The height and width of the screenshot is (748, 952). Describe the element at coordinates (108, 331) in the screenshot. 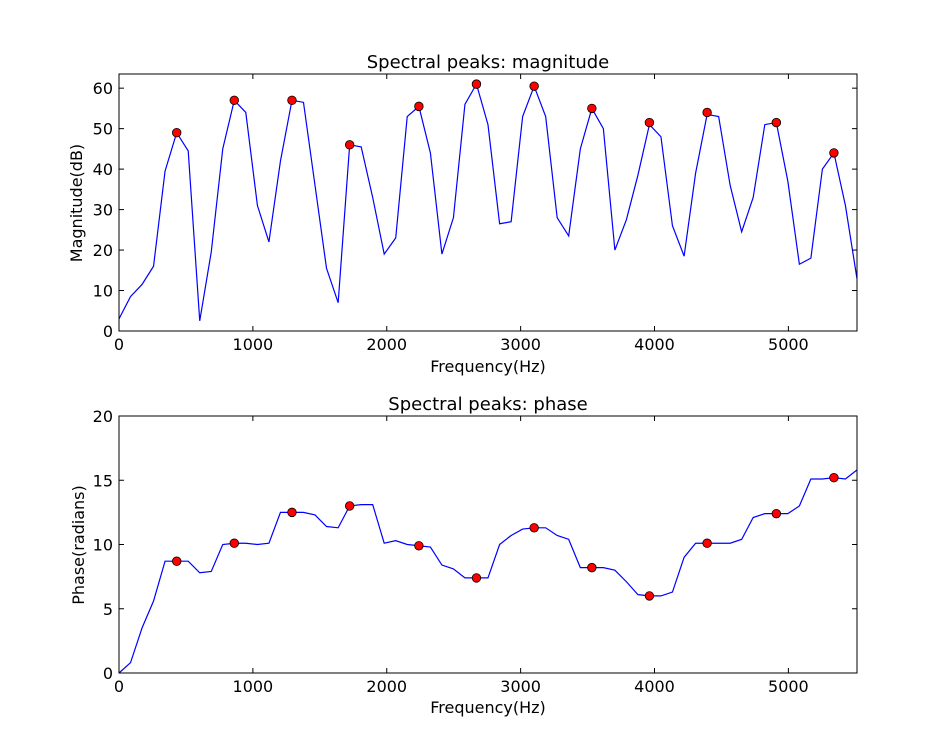

I see `magnitude-y-tick-label-0: 0` at that location.